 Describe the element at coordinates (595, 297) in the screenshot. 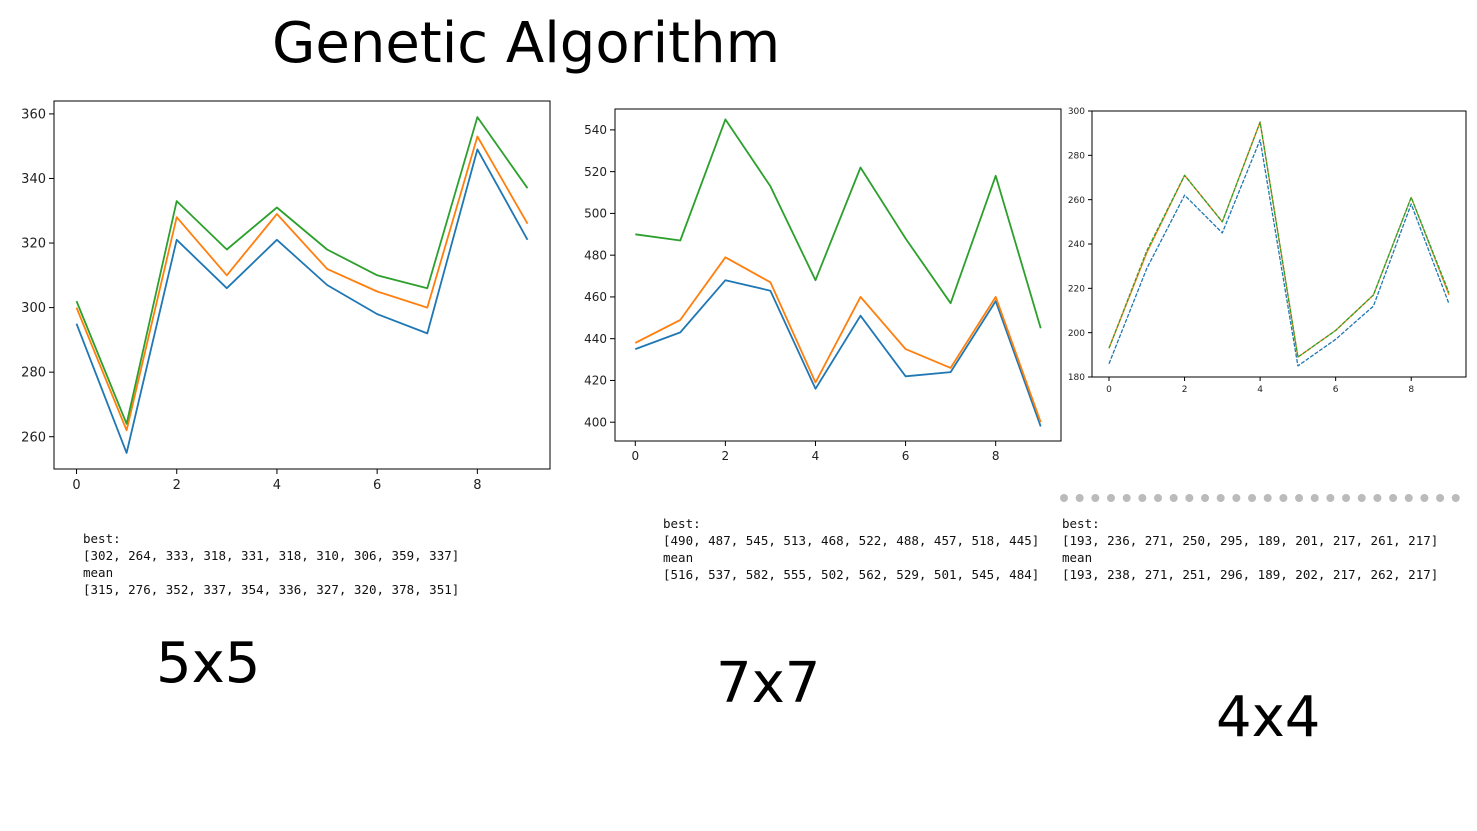

I see `y-tick-label: 460` at that location.